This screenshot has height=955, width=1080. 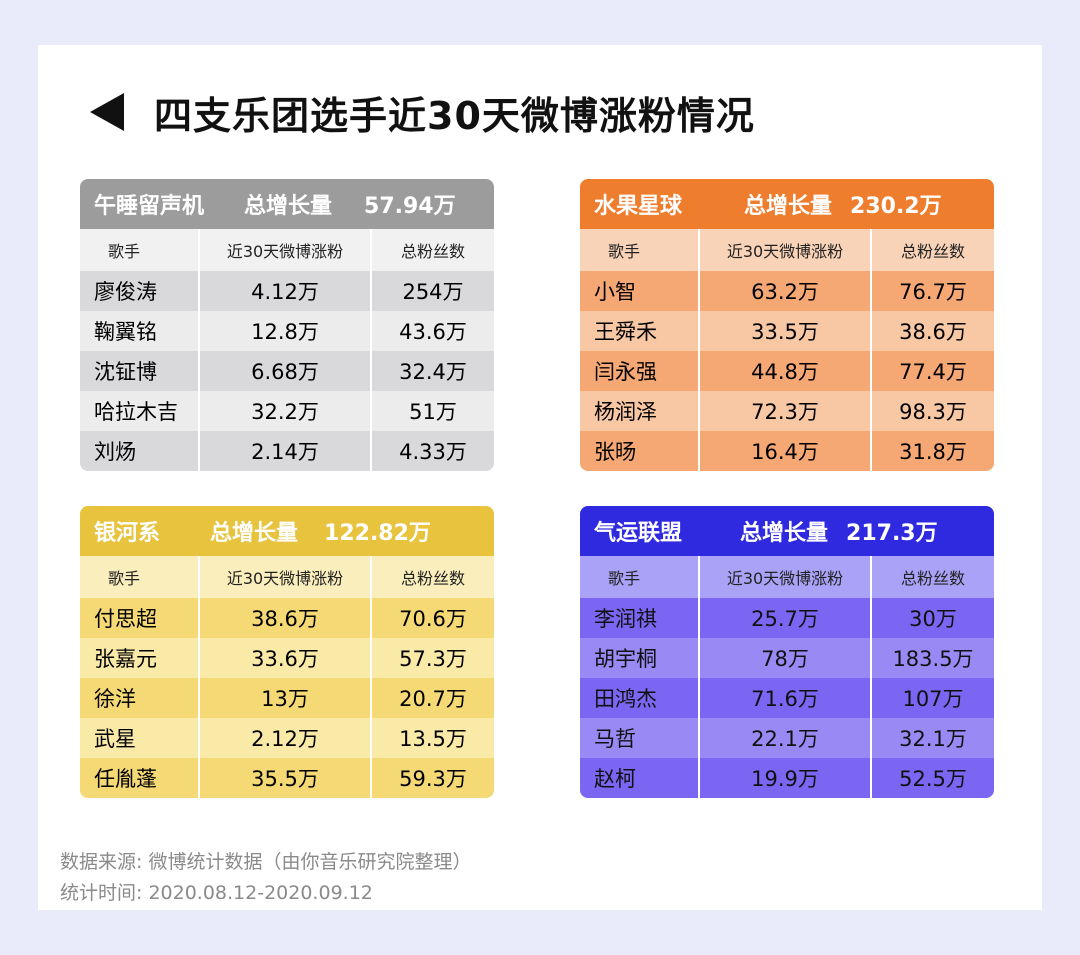 I want to click on singer-name: 马哲, so click(x=615, y=739).